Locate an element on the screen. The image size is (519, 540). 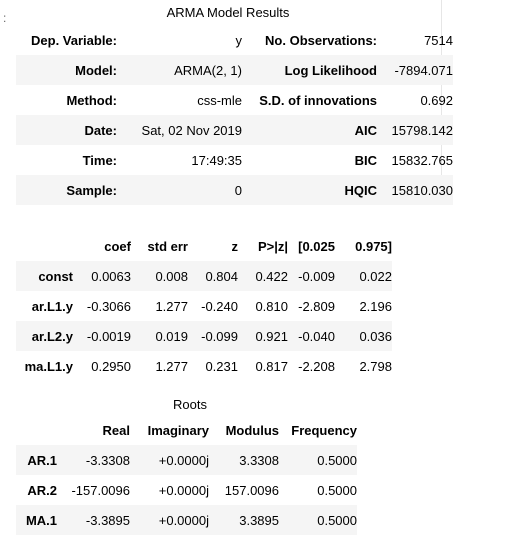
summary-label: BIC is located at coordinates (365, 160).